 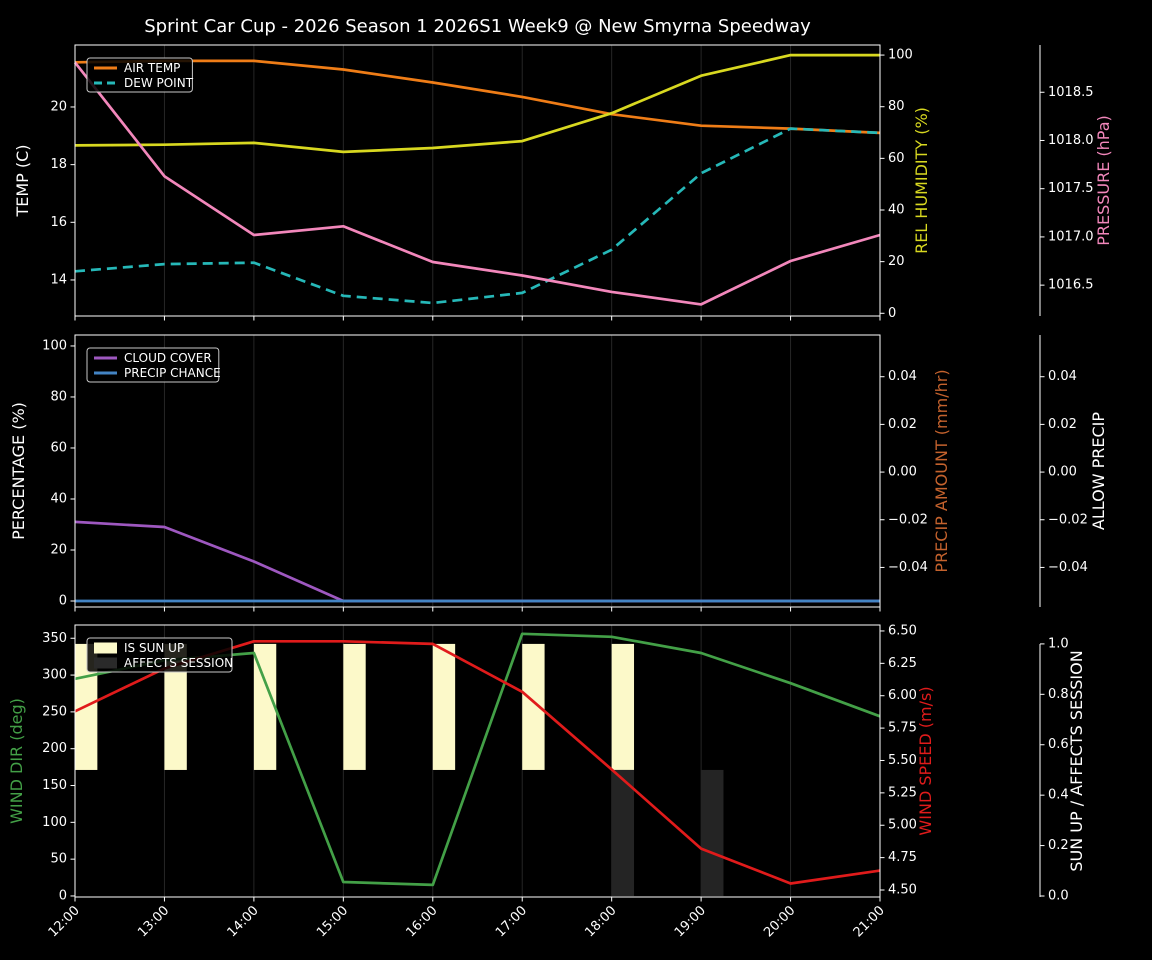 I want to click on right-axis-1-title: REL HUMIDITY (%), so click(x=921, y=180).